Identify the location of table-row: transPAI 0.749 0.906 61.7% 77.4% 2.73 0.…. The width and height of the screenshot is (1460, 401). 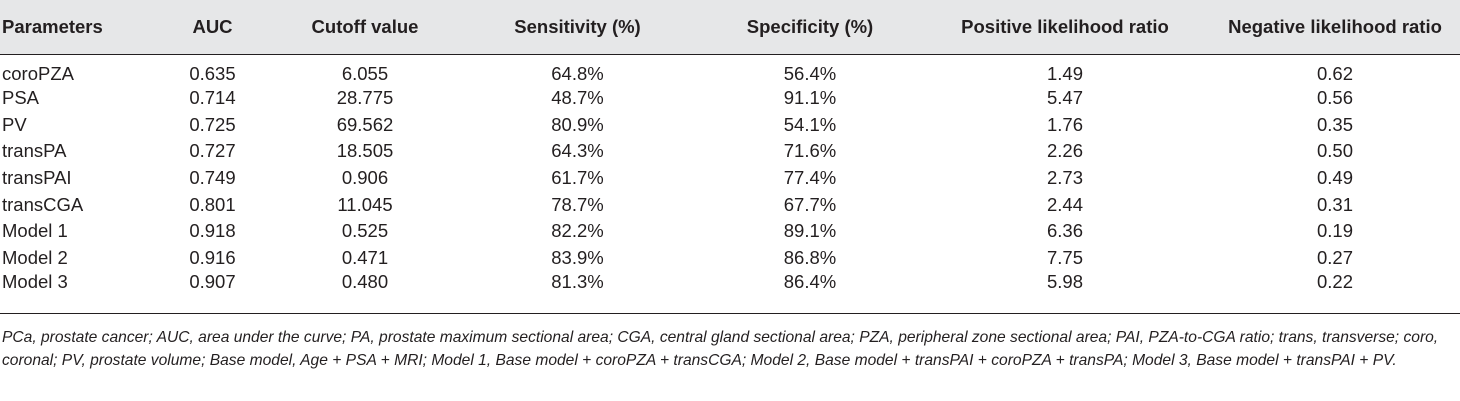
(730, 178).